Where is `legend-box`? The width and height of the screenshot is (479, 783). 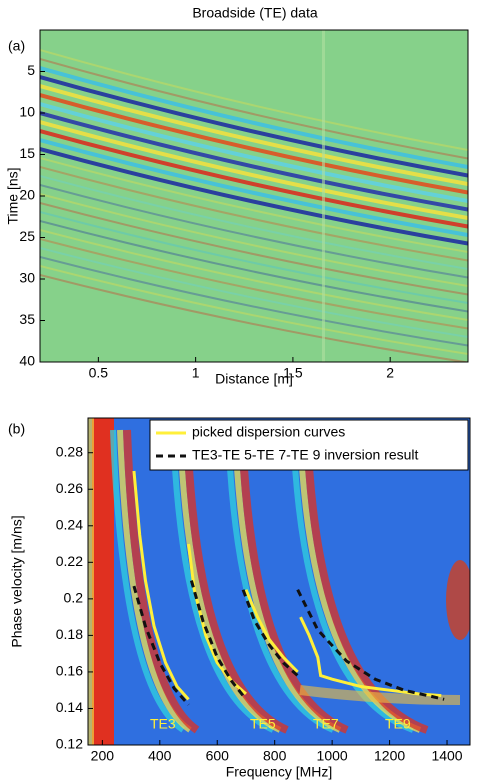
legend-box is located at coordinates (309, 445).